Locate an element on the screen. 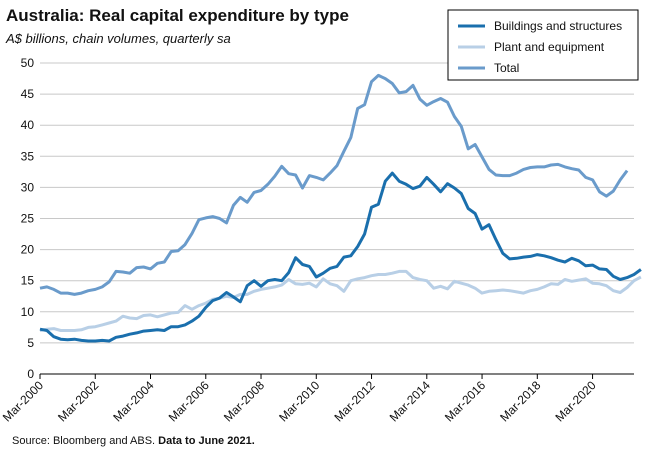  legend-label-total: Total is located at coordinates (506, 68).